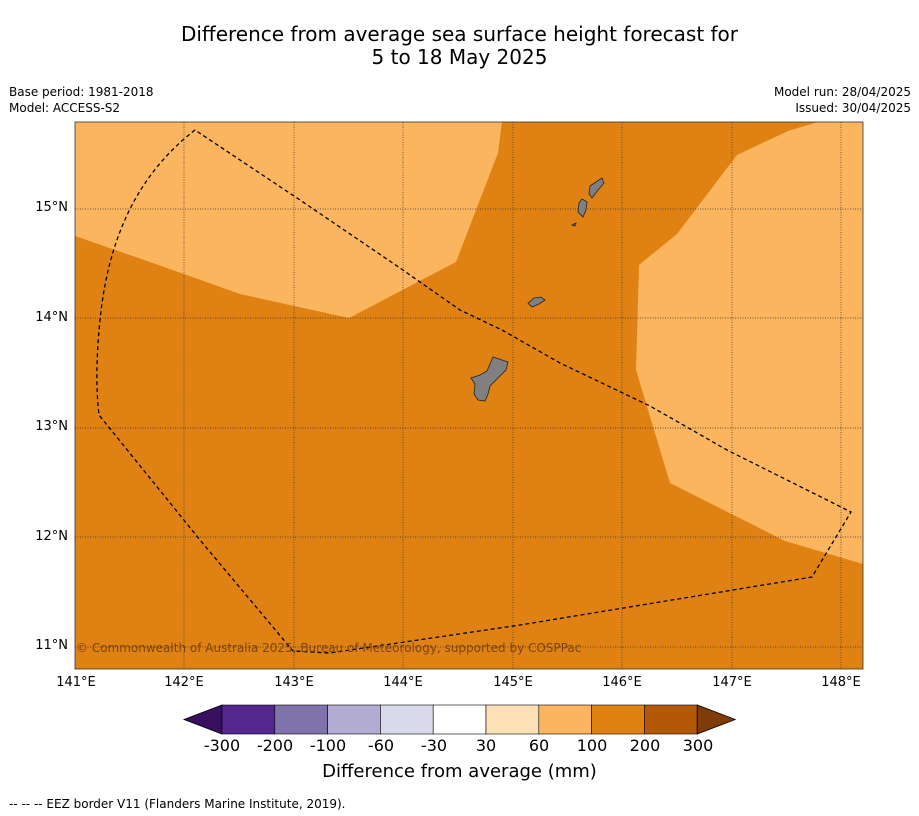  What do you see at coordinates (582, 208) in the screenshot?
I see `island-tinian` at bounding box center [582, 208].